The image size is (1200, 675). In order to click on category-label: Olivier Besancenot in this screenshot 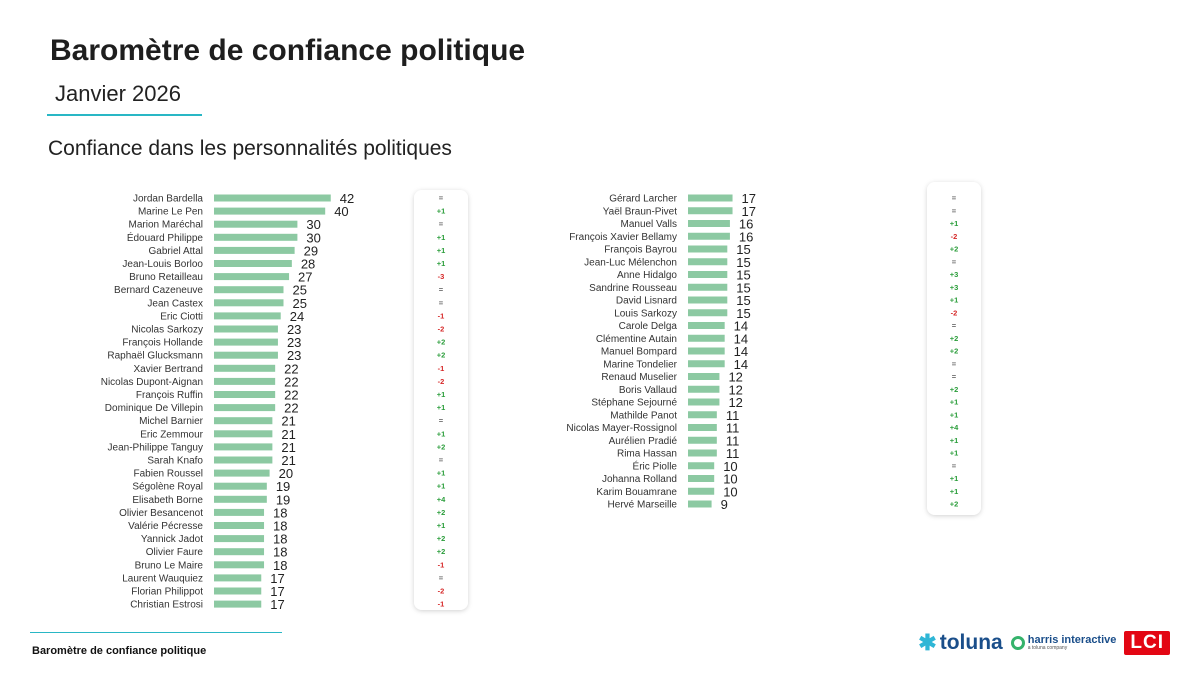, I will do `click(161, 513)`.